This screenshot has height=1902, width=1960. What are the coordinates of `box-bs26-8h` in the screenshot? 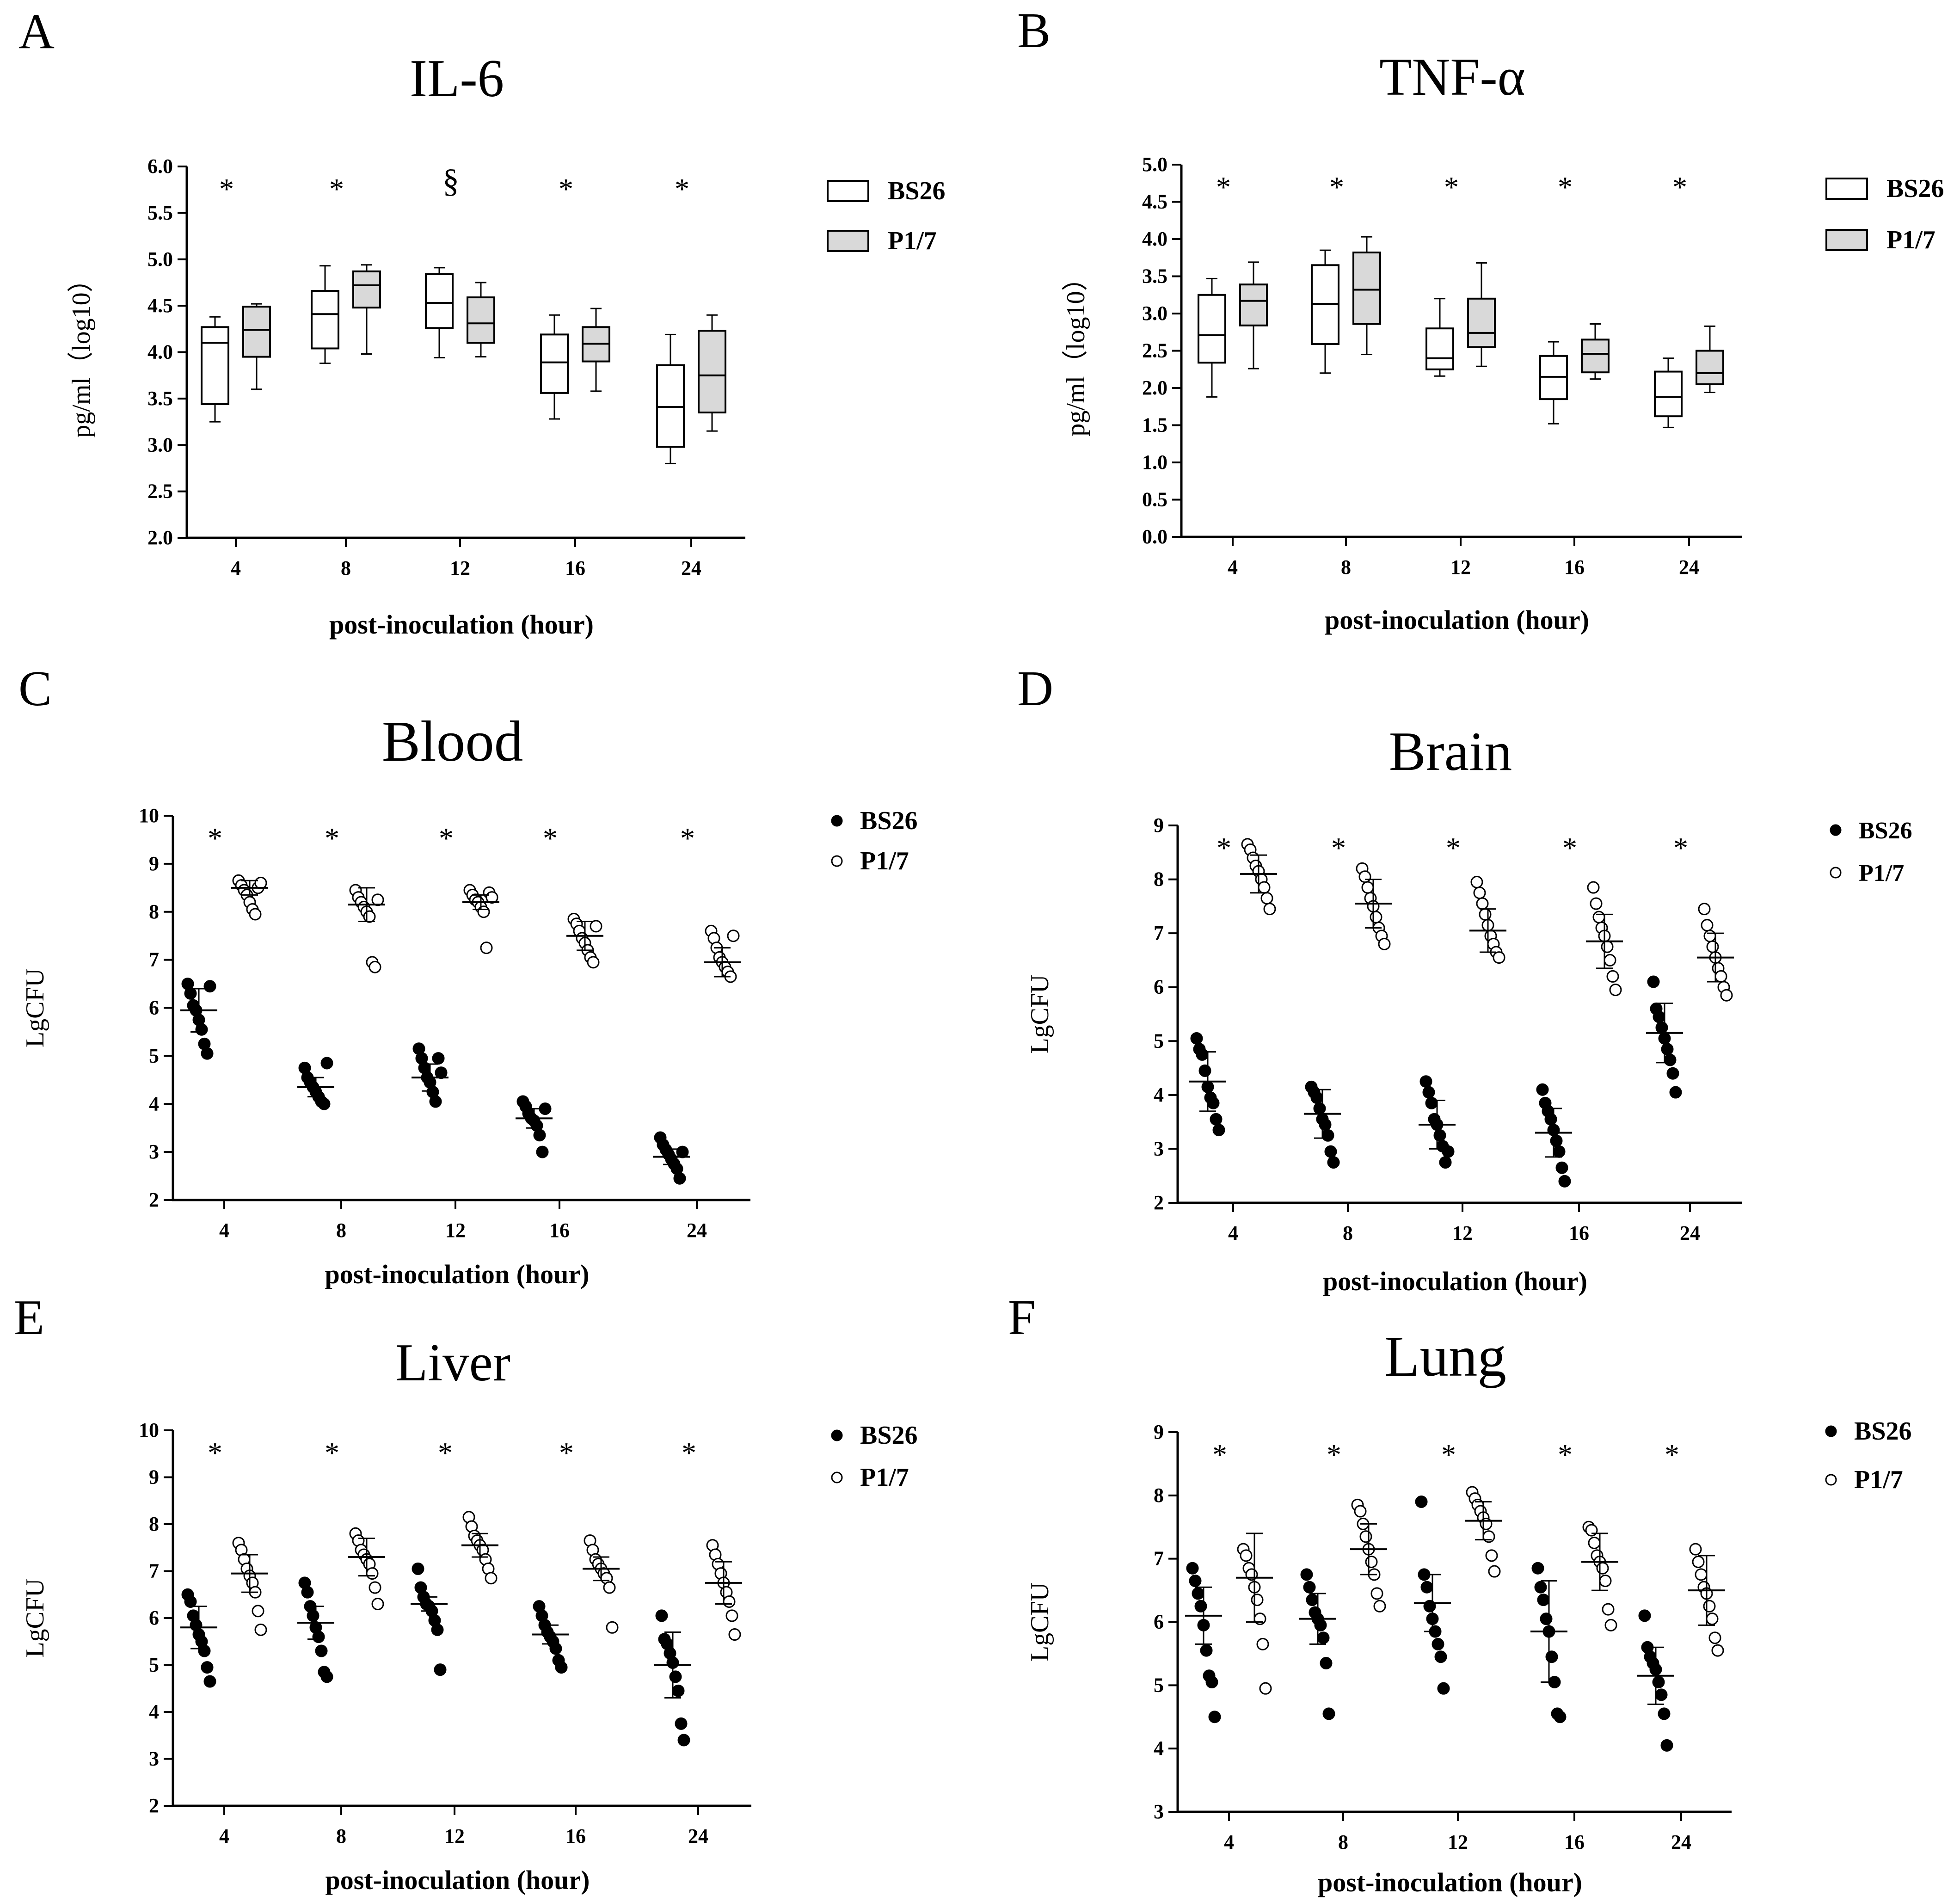 It's located at (1325, 311).